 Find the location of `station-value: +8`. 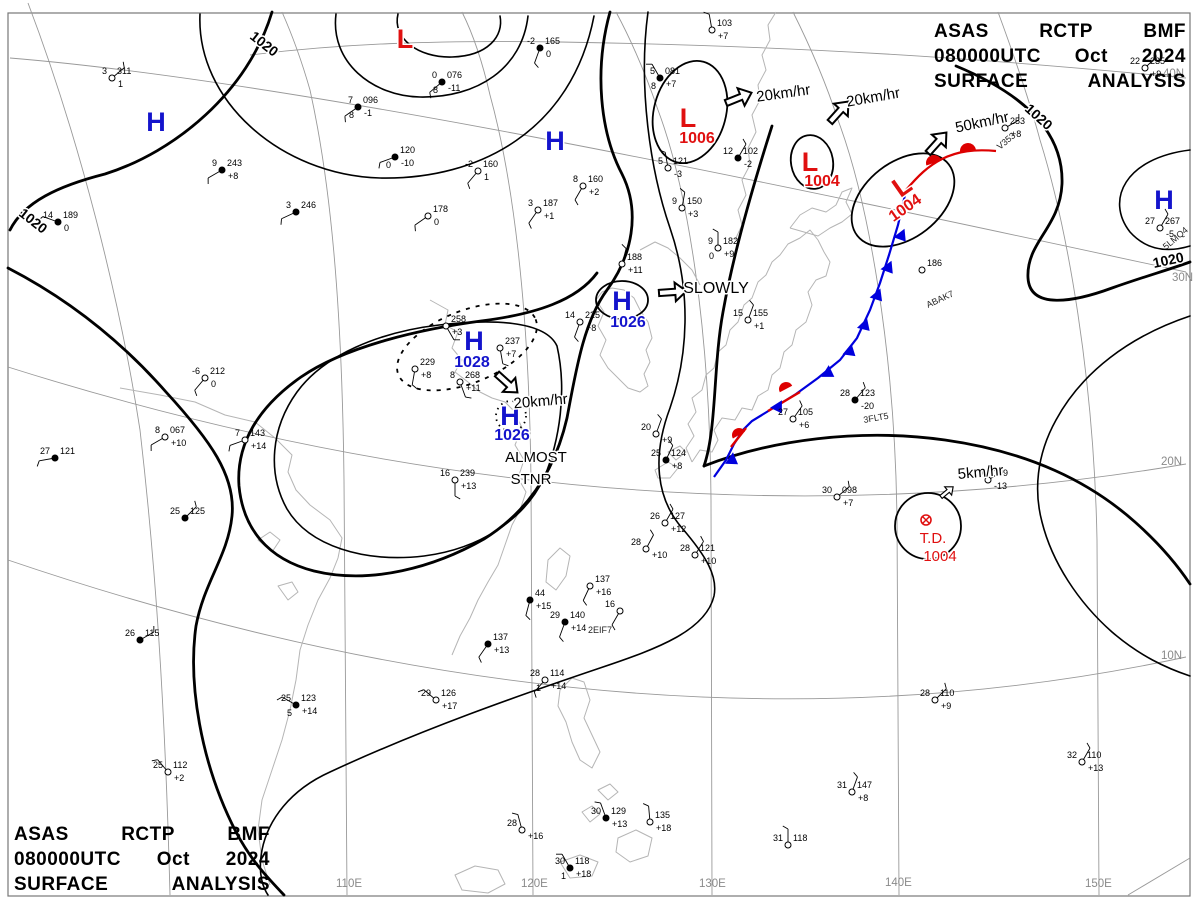

station-value: +8 is located at coordinates (426, 375).